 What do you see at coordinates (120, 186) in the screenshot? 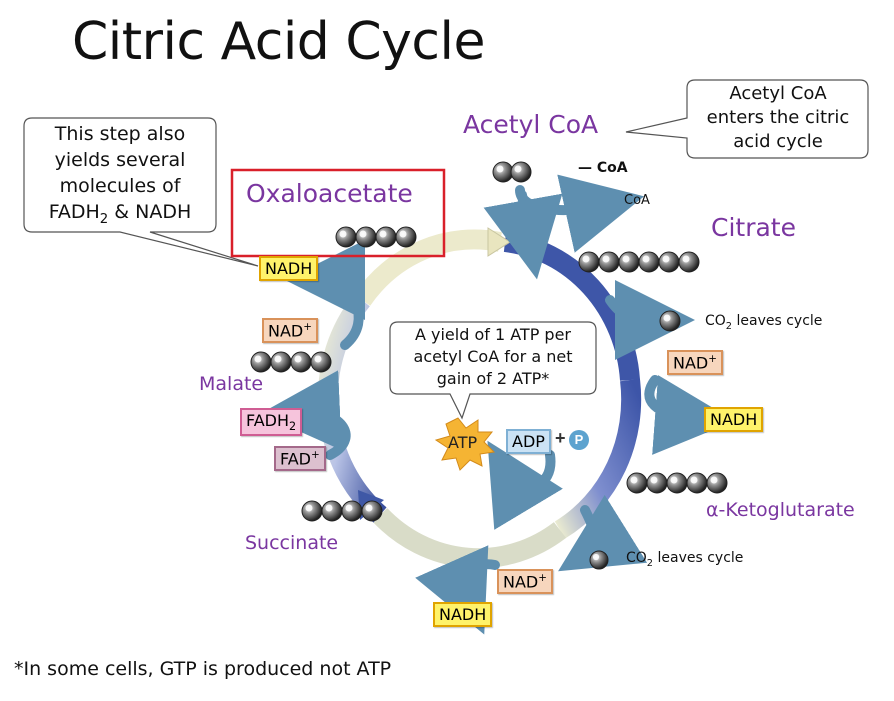
I see `fadh-callout-line: molecules of` at bounding box center [120, 186].